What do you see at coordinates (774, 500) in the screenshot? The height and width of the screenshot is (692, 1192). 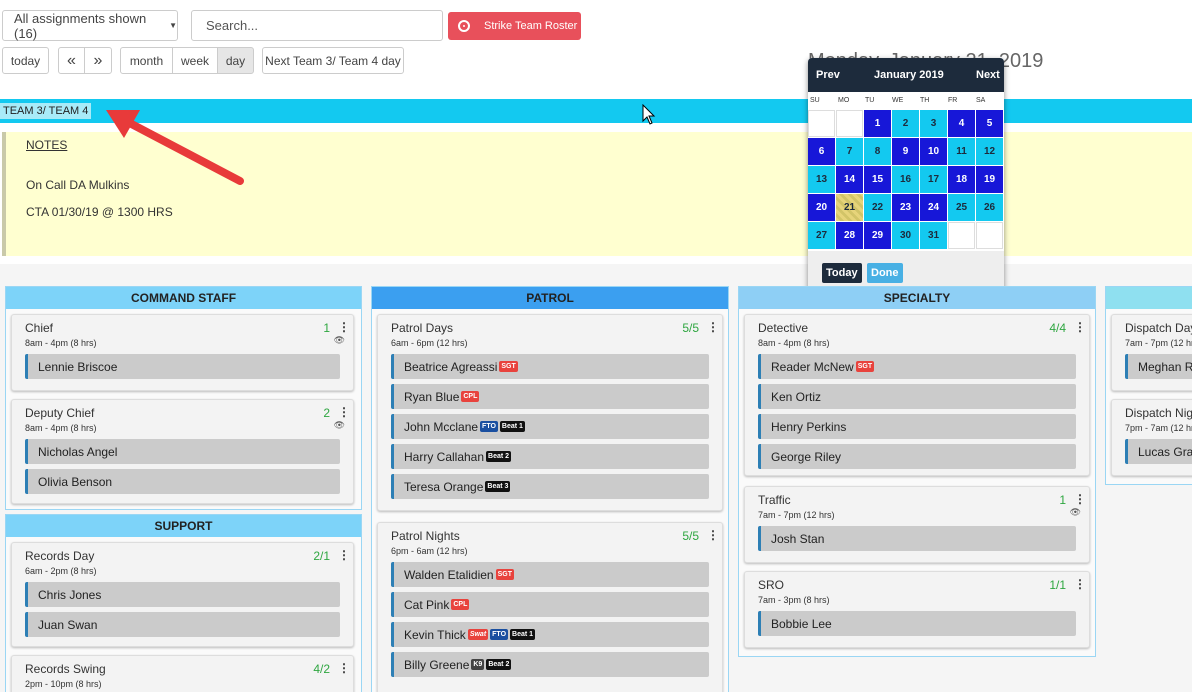 I see `card-title: Traffic` at bounding box center [774, 500].